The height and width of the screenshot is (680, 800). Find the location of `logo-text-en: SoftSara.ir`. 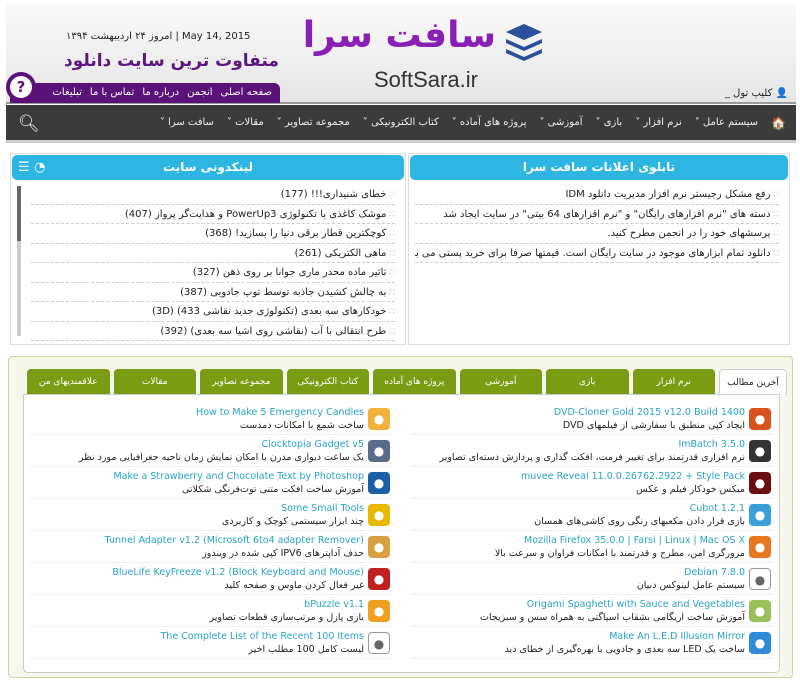

logo-text-en: SoftSara.ir is located at coordinates (426, 79).